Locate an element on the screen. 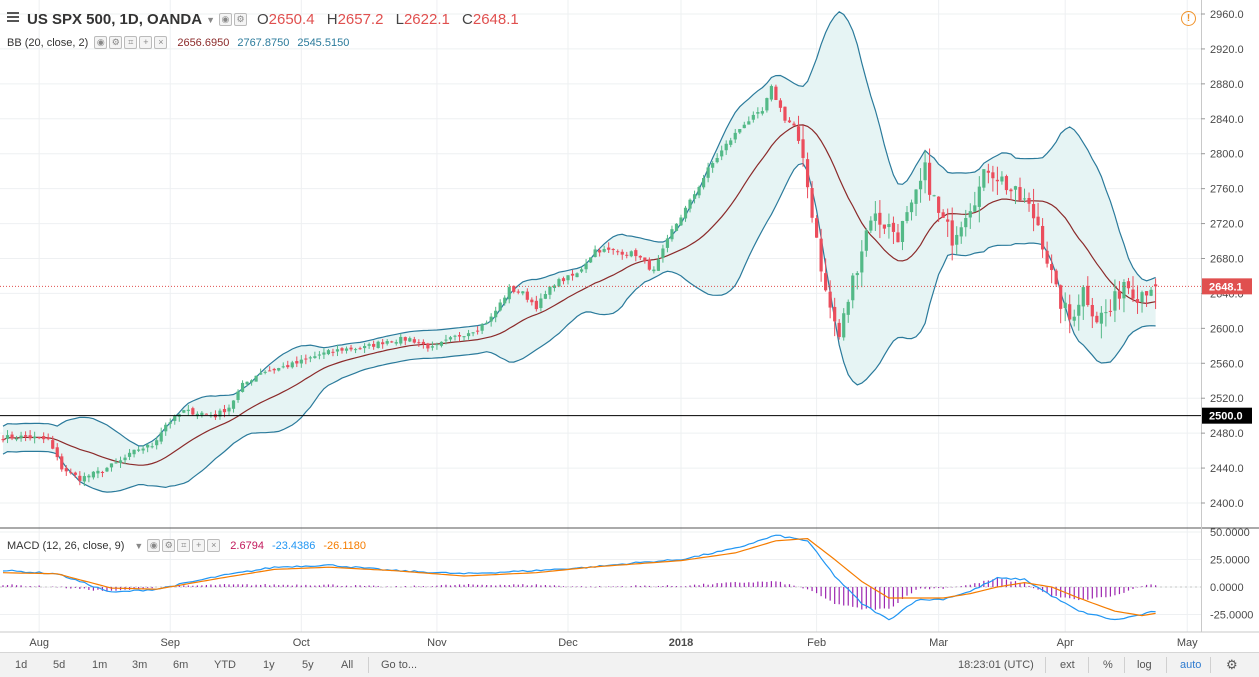 The image size is (1259, 677). timeframe-1y: 1y is located at coordinates (269, 665).